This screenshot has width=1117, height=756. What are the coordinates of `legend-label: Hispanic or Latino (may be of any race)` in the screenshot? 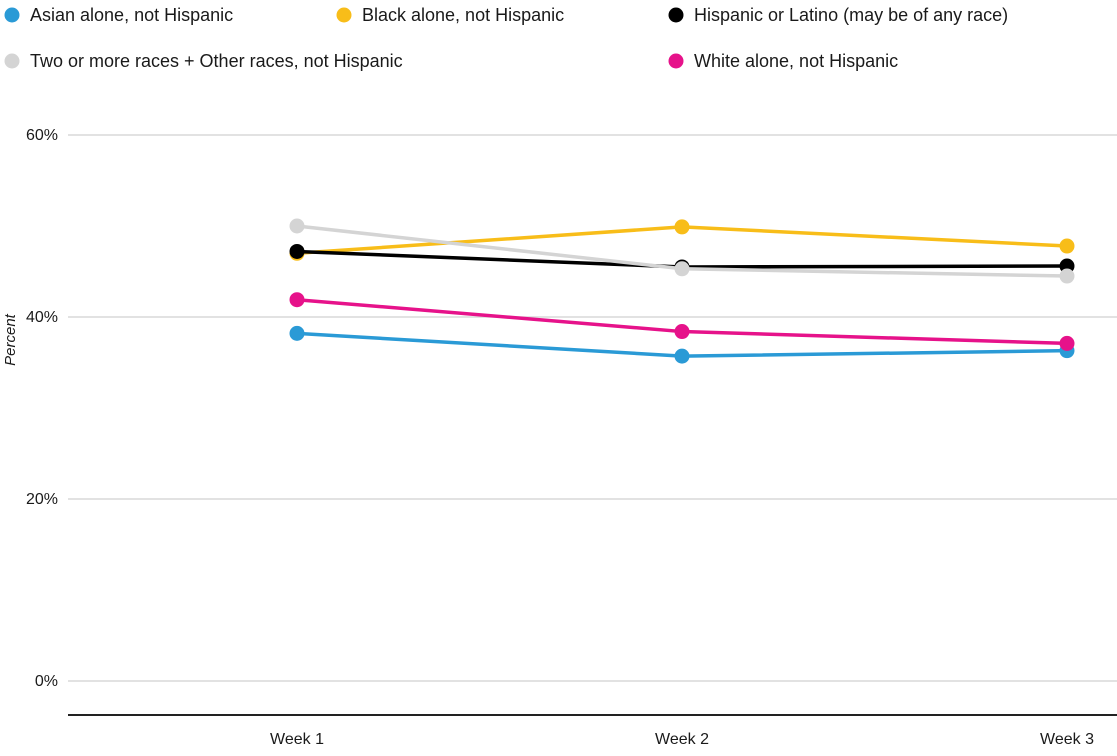 It's located at (851, 15).